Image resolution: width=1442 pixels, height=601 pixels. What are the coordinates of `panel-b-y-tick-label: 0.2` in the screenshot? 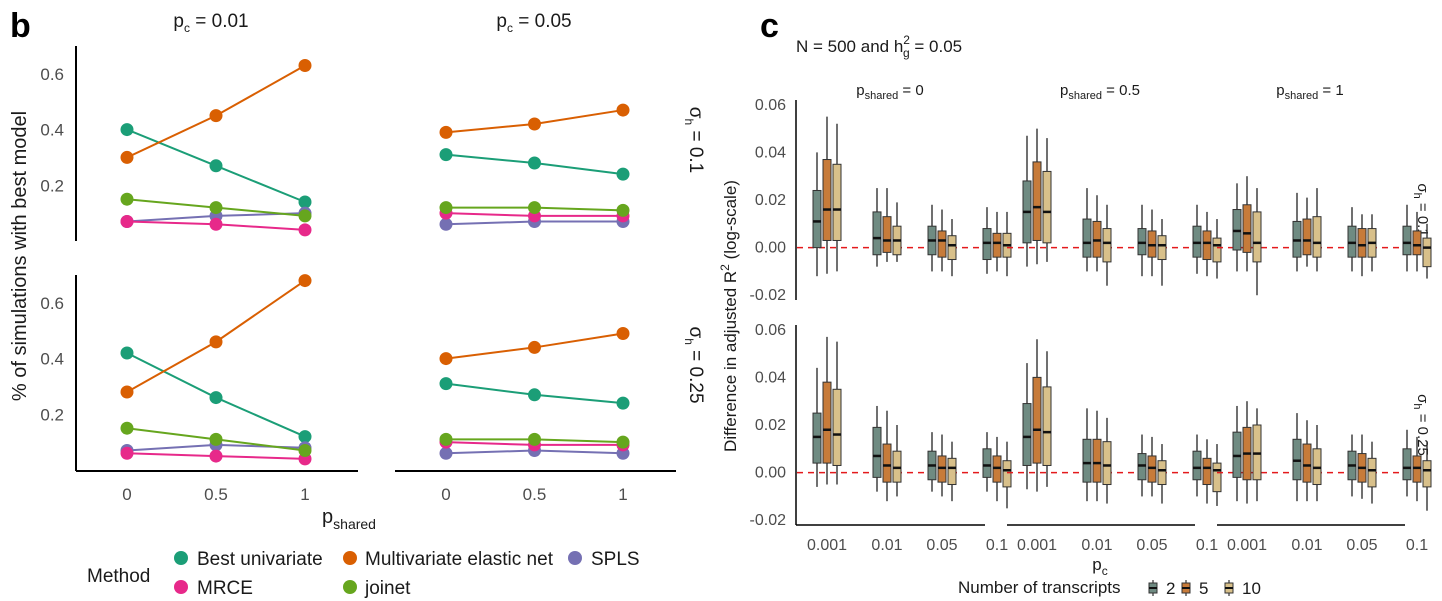 It's located at (52, 414).